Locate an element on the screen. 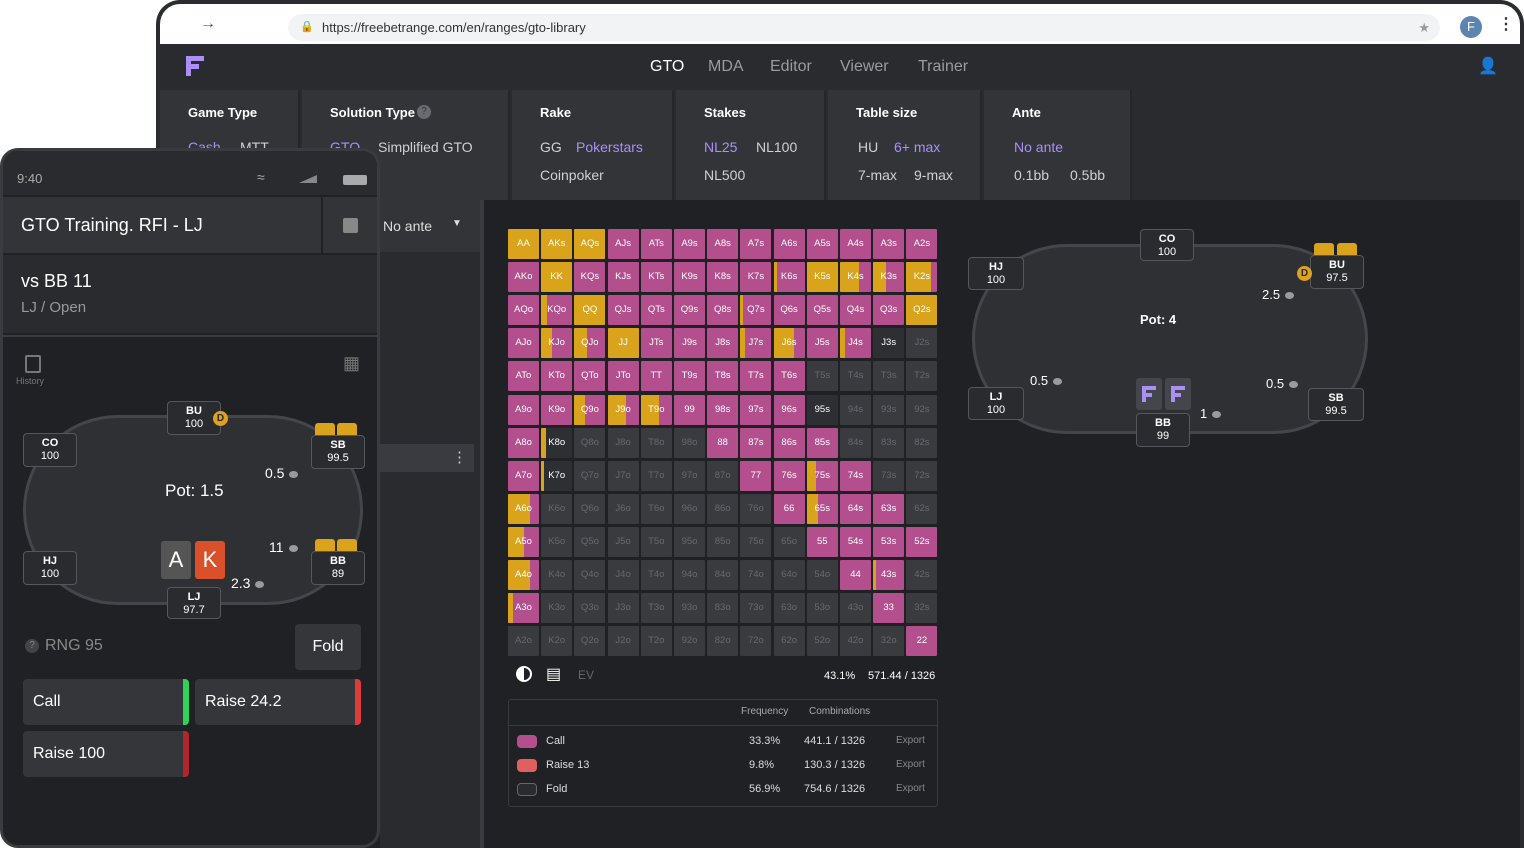 The image size is (1524, 848). hand-cell: AJo is located at coordinates (523, 343).